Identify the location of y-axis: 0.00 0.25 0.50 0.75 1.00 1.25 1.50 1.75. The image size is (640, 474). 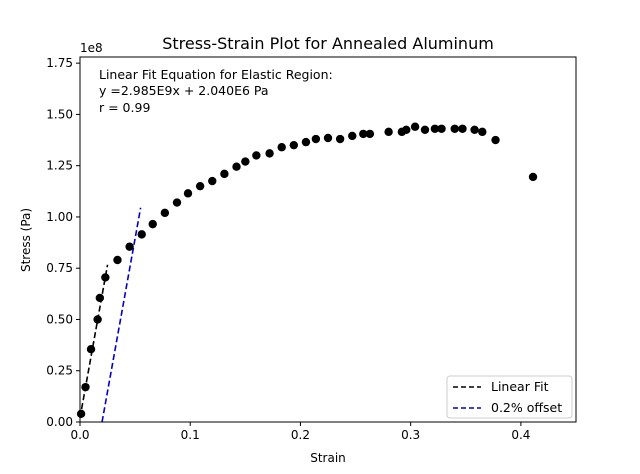
(63, 242).